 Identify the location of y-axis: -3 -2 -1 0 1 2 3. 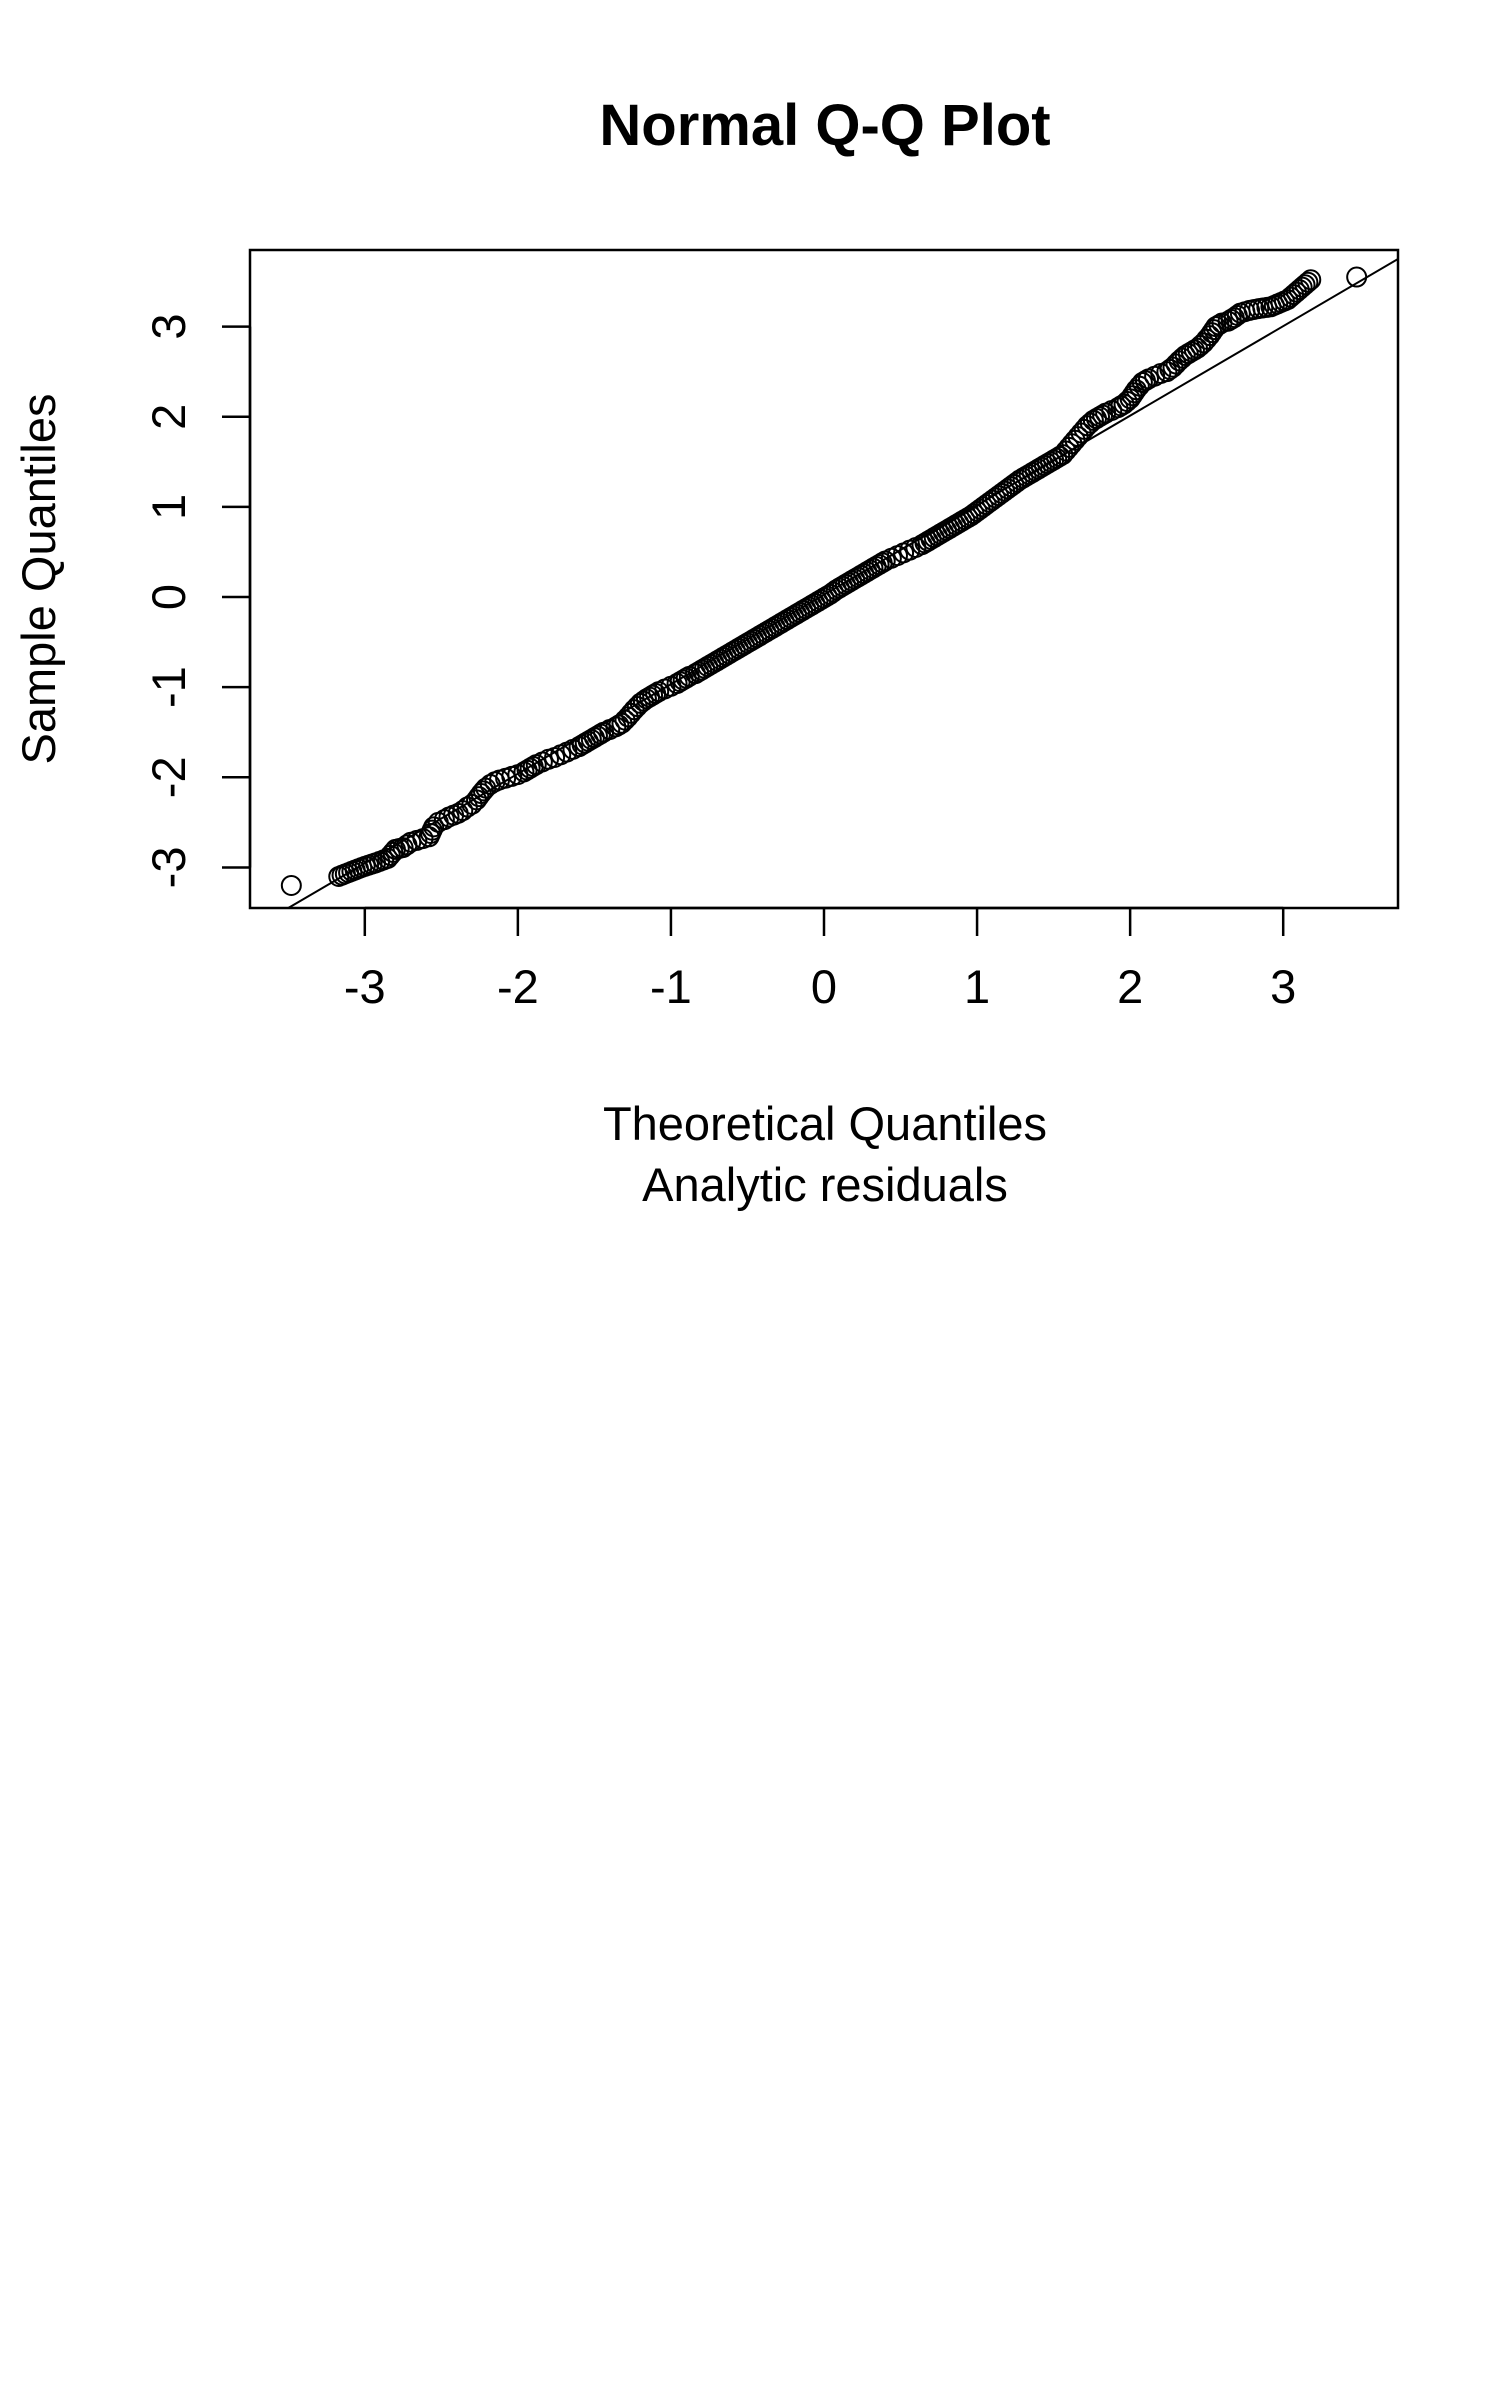
(197, 601).